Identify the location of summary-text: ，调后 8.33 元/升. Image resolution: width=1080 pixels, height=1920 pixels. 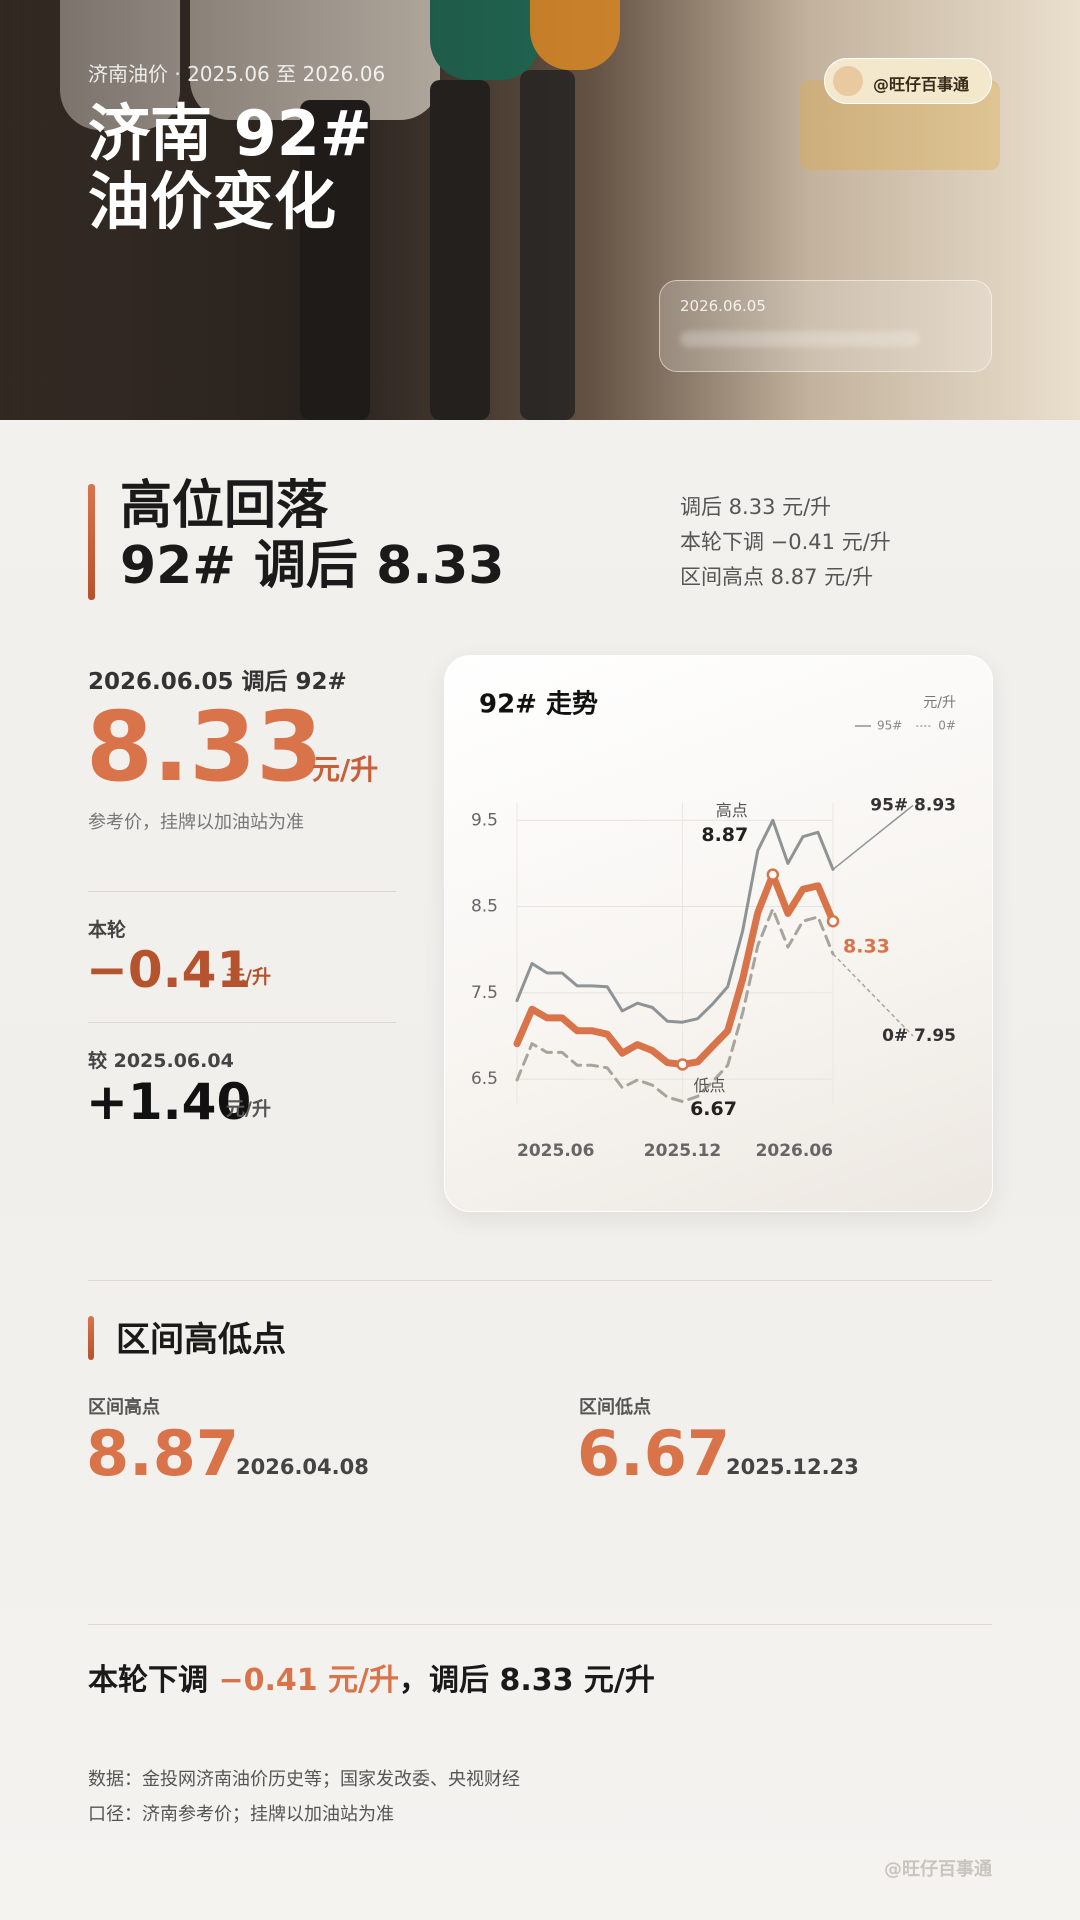
(527, 1680).